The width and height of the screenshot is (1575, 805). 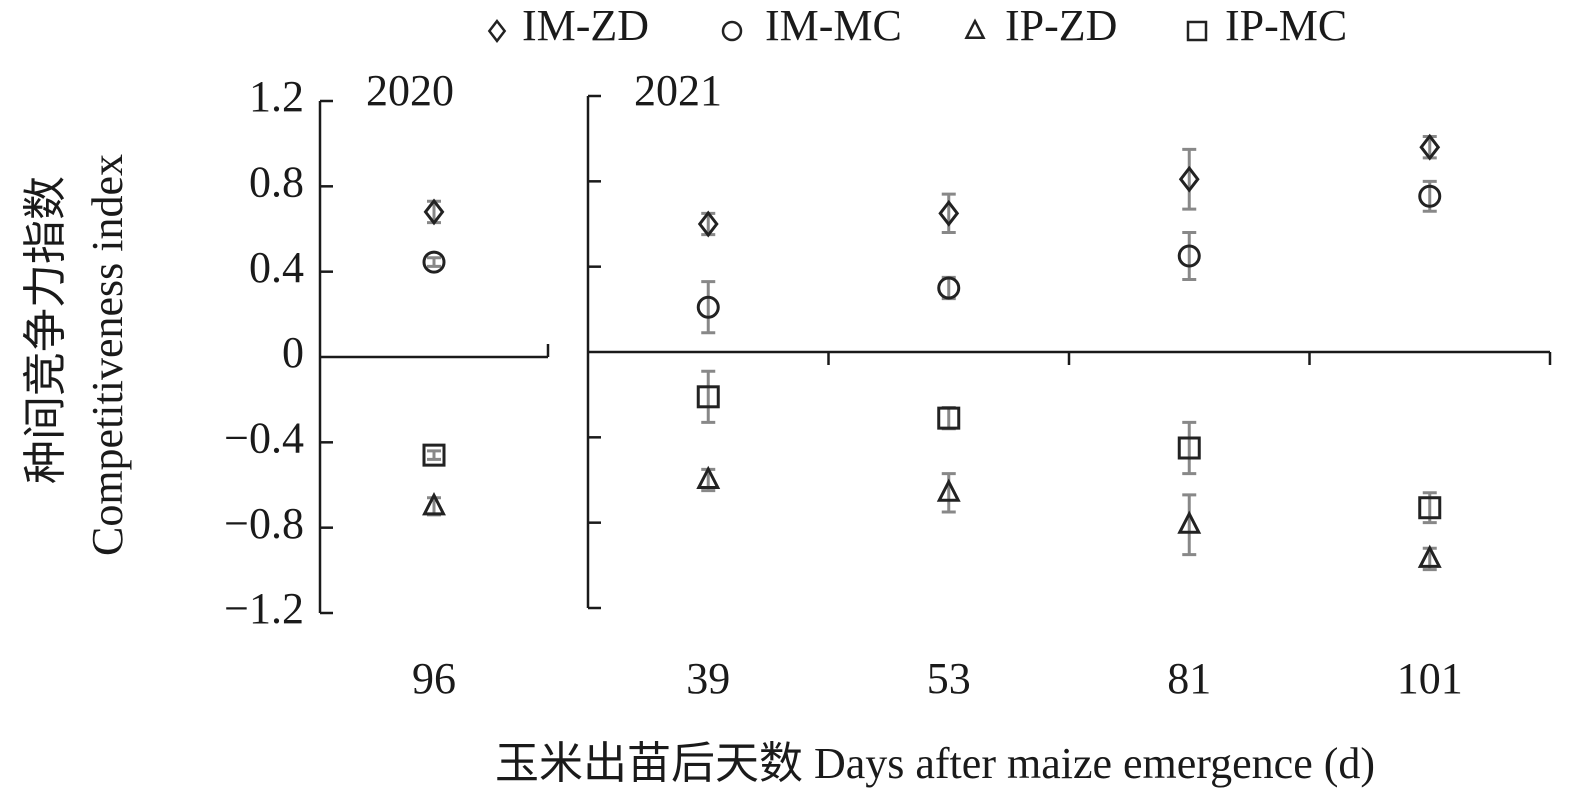 What do you see at coordinates (1286, 25) in the screenshot?
I see `legend-label: IP-MC` at bounding box center [1286, 25].